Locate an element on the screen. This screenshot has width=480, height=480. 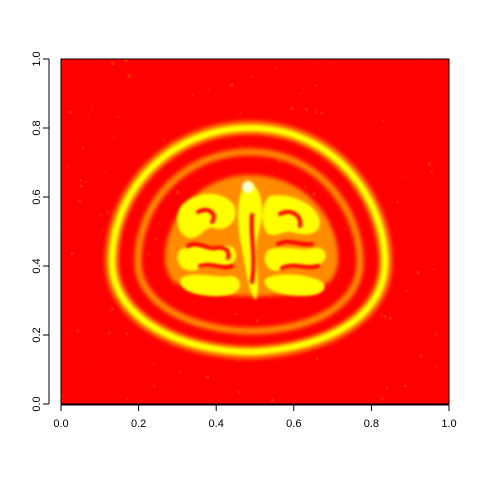
x-tick-label: 1.0 is located at coordinates (448, 424).